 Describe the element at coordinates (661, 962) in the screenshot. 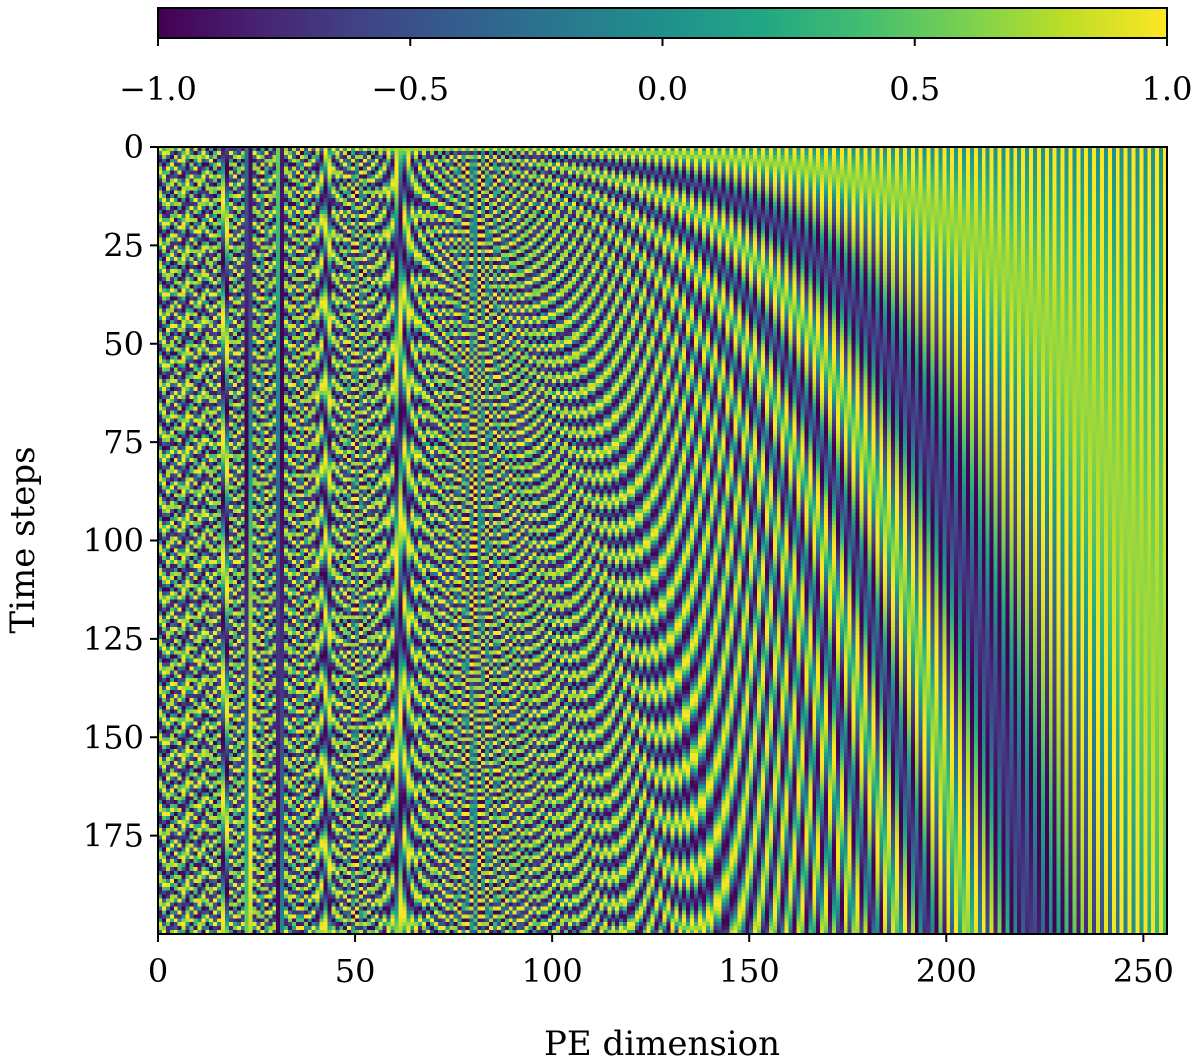

I see `x-axis-ticks: 0 50 100 150 200 250` at that location.